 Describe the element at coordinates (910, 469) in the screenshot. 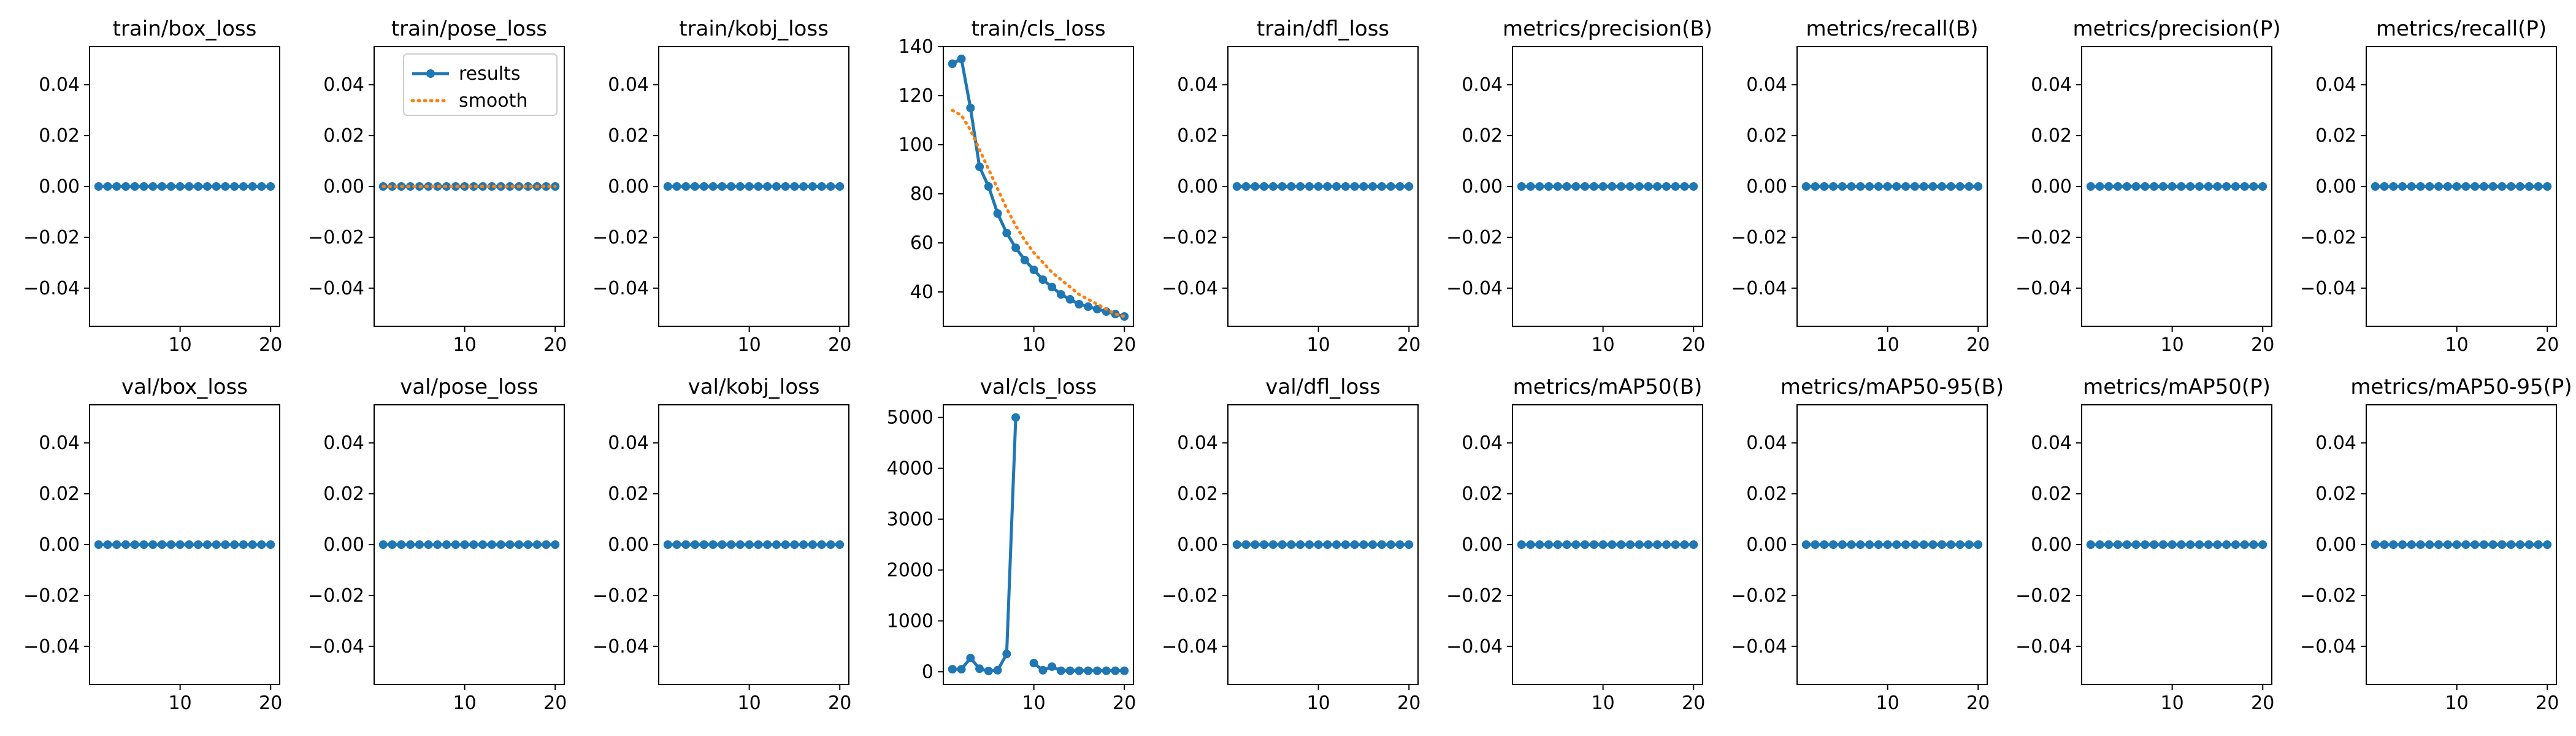

I see `y-tick-label: 4000` at that location.